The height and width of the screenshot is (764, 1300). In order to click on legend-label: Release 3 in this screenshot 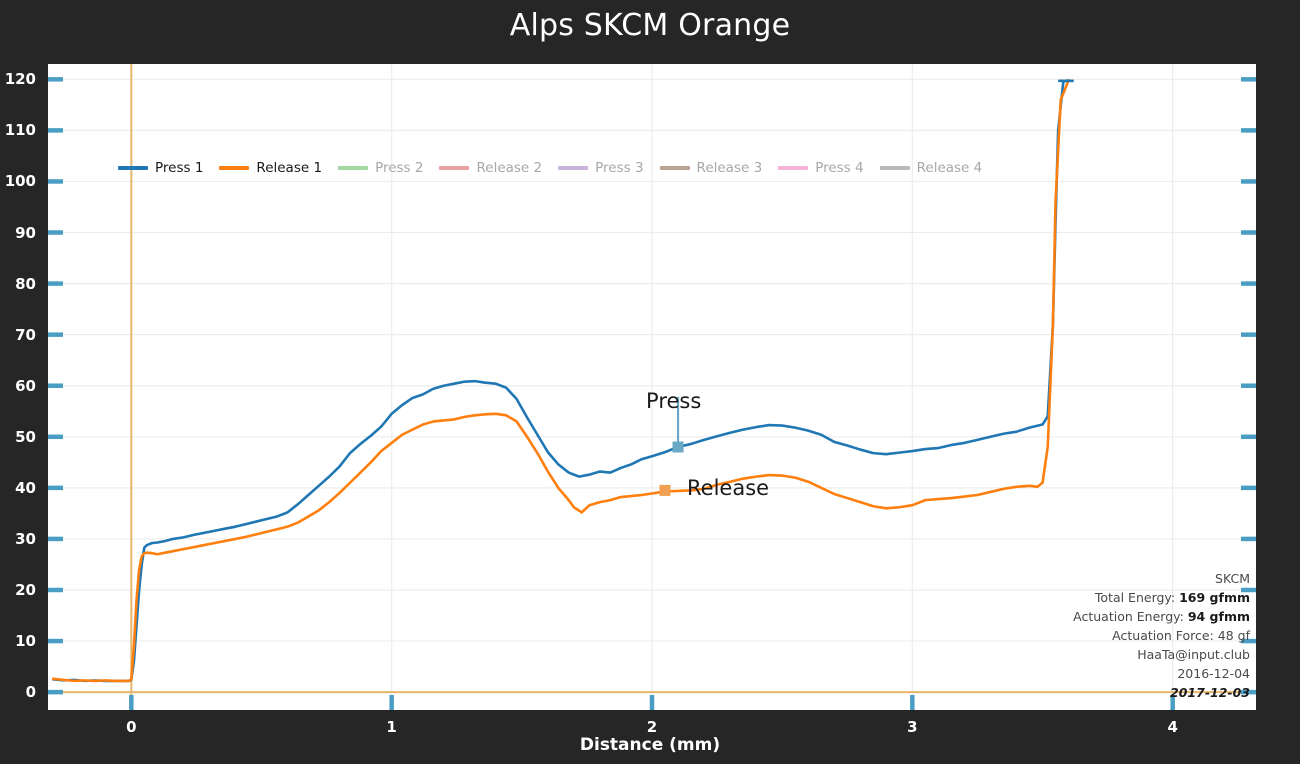, I will do `click(729, 168)`.